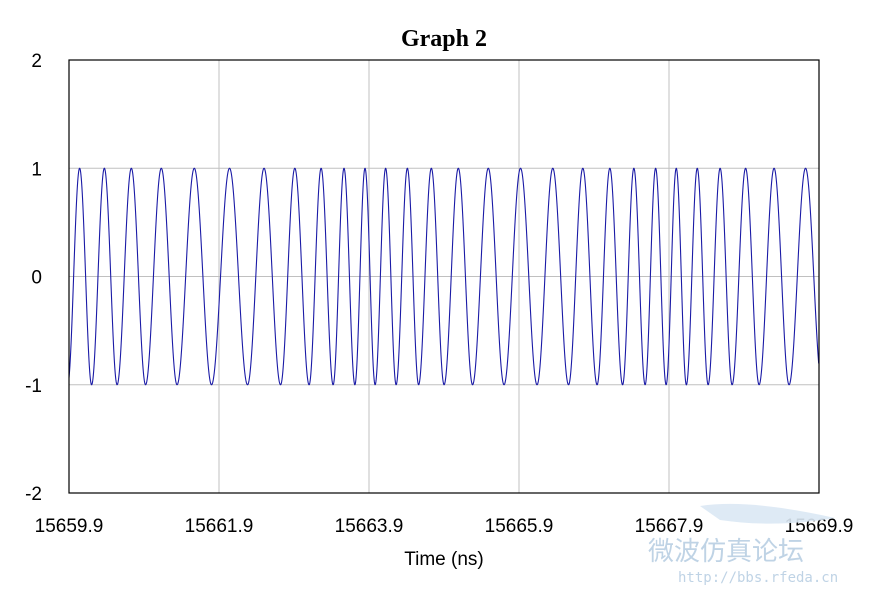 The width and height of the screenshot is (890, 592). Describe the element at coordinates (444, 39) in the screenshot. I see `chart-title: Graph 2` at that location.